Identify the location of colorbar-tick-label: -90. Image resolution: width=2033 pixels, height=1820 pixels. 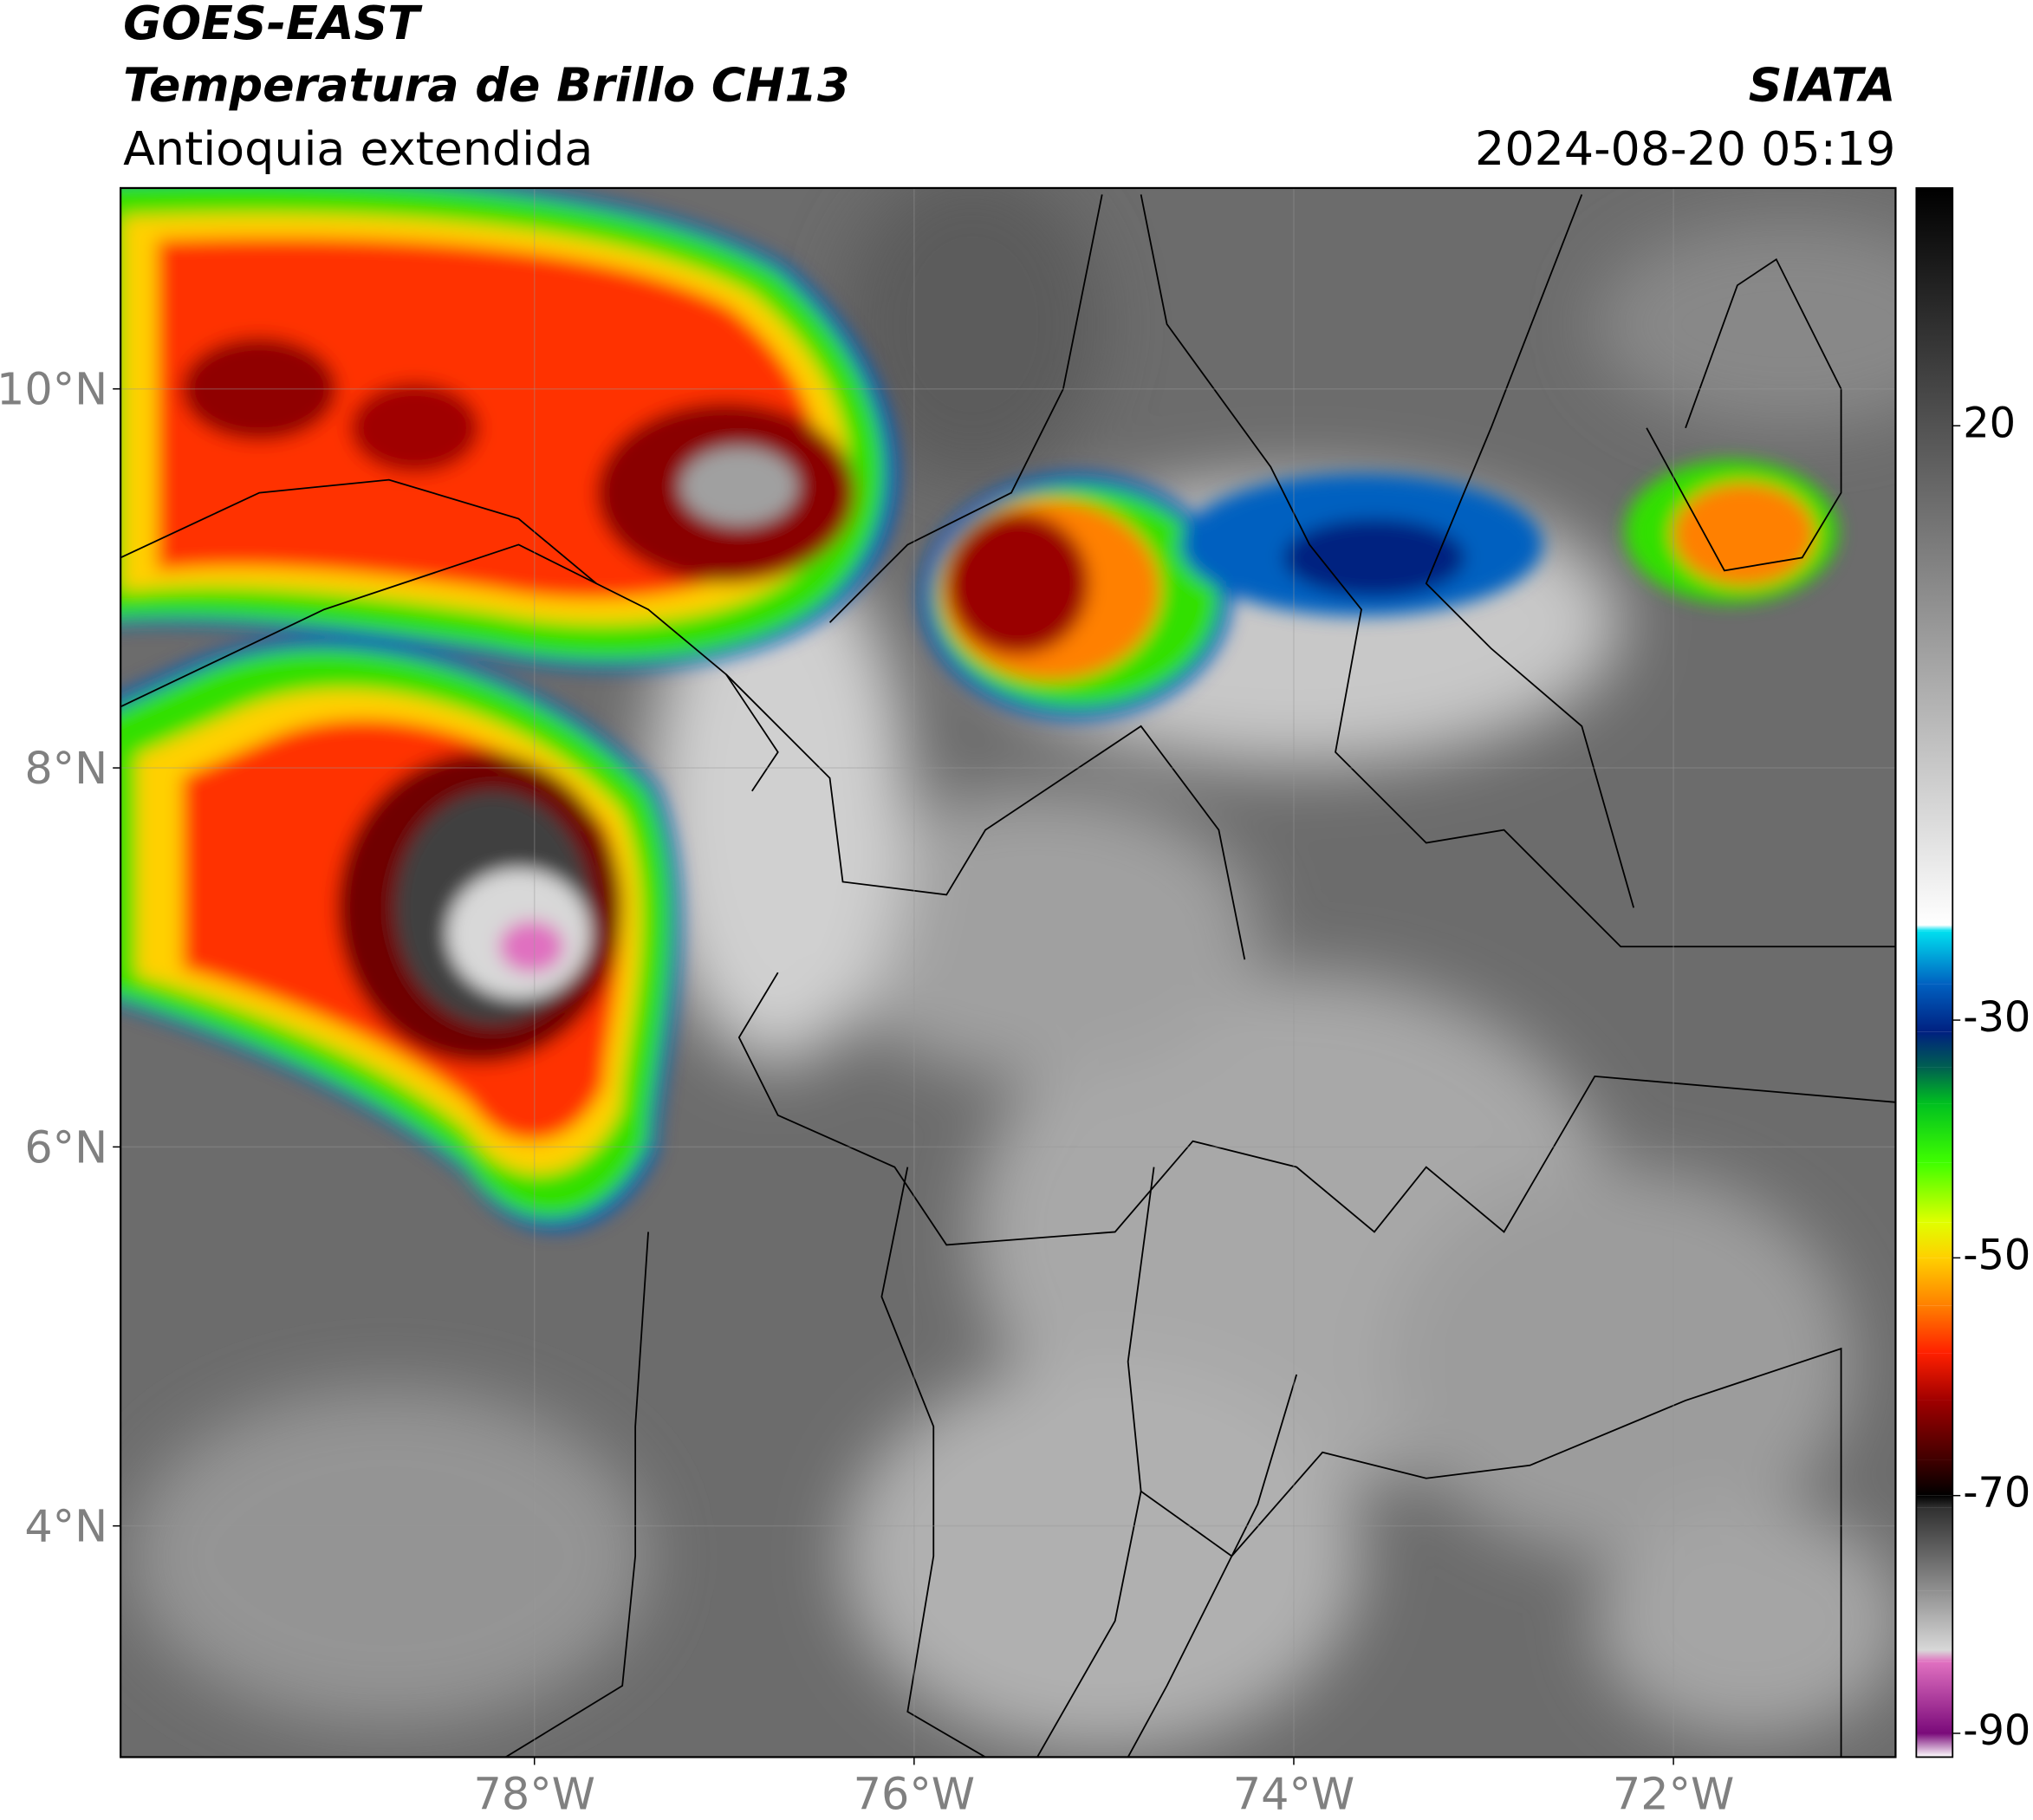
(1997, 1731).